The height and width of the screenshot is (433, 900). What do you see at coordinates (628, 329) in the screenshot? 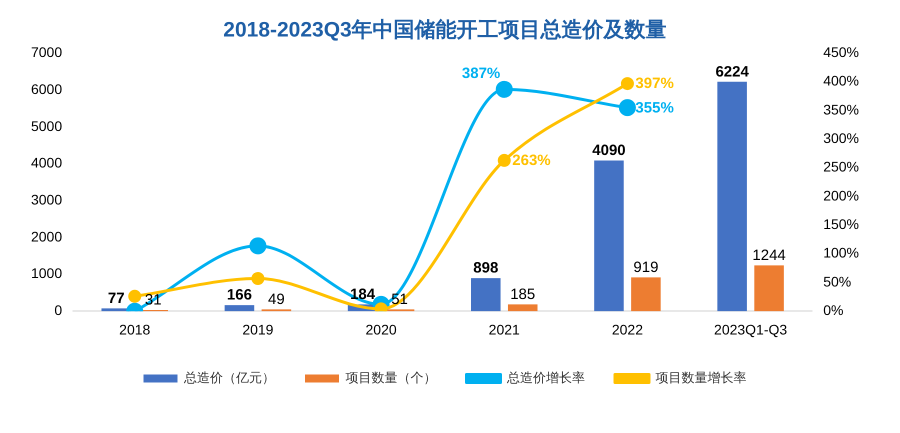
I see `x-tick-label: 2022` at bounding box center [628, 329].